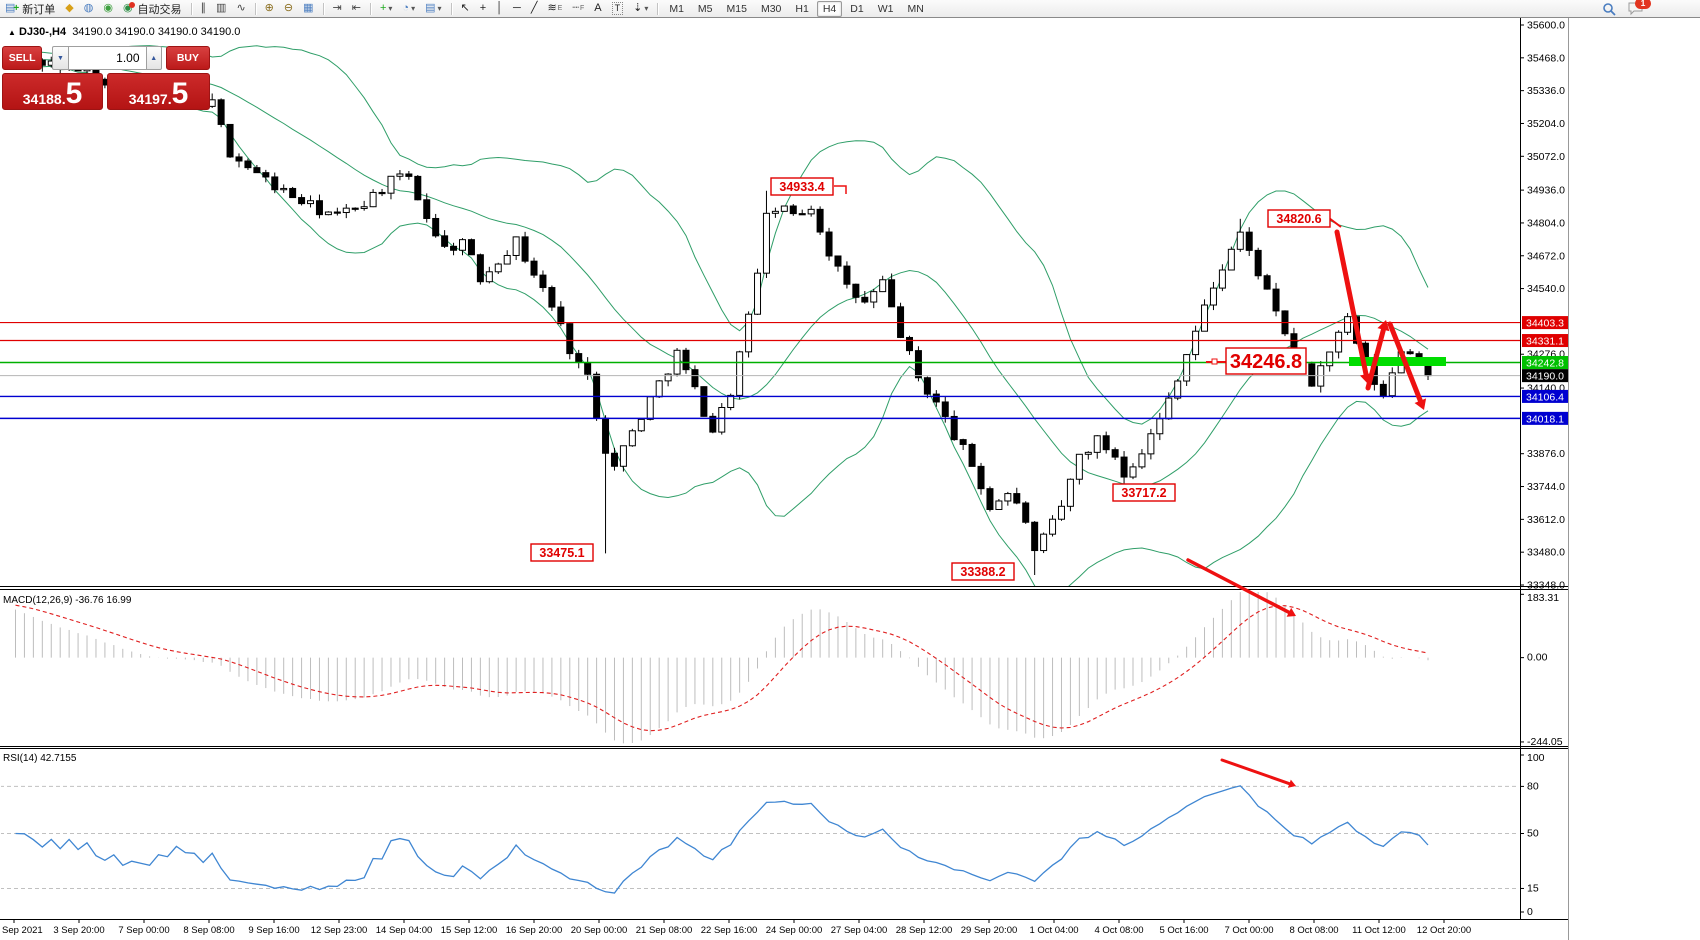  What do you see at coordinates (53, 91) in the screenshot?
I see `sell-price: 34188. 5` at bounding box center [53, 91].